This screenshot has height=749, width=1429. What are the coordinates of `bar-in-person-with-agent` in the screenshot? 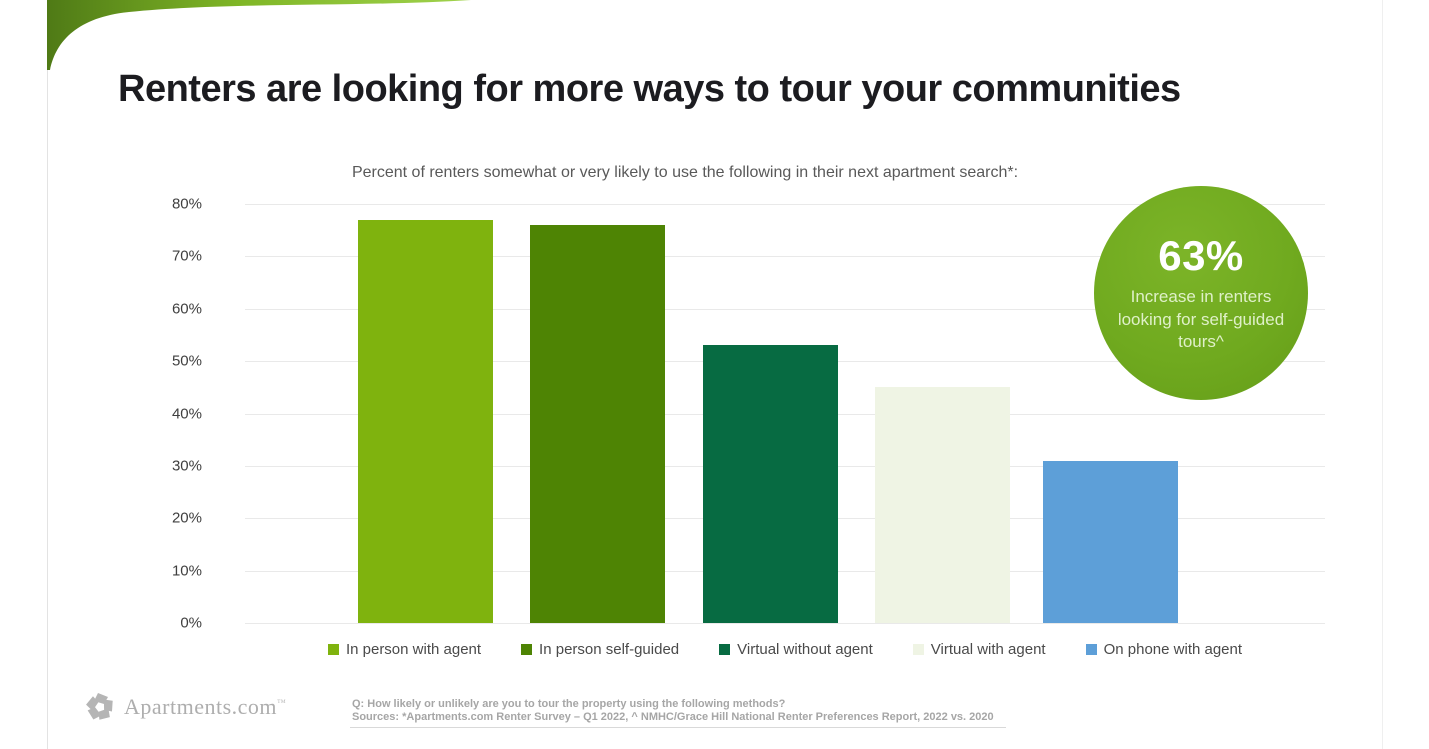 It's located at (425, 421).